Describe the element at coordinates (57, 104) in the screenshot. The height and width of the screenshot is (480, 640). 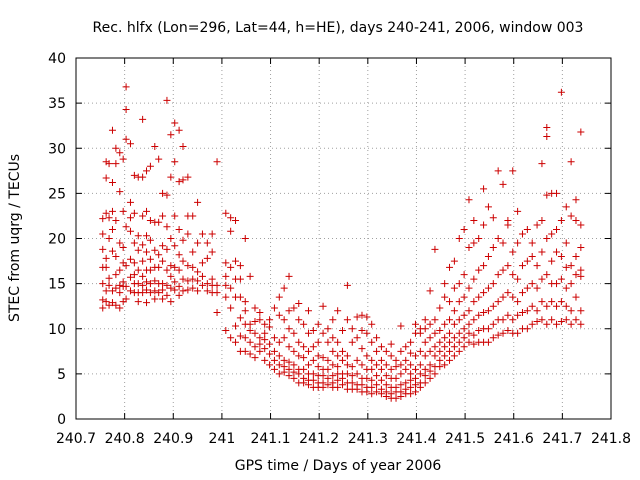
I see `y-tick-label: 35` at that location.